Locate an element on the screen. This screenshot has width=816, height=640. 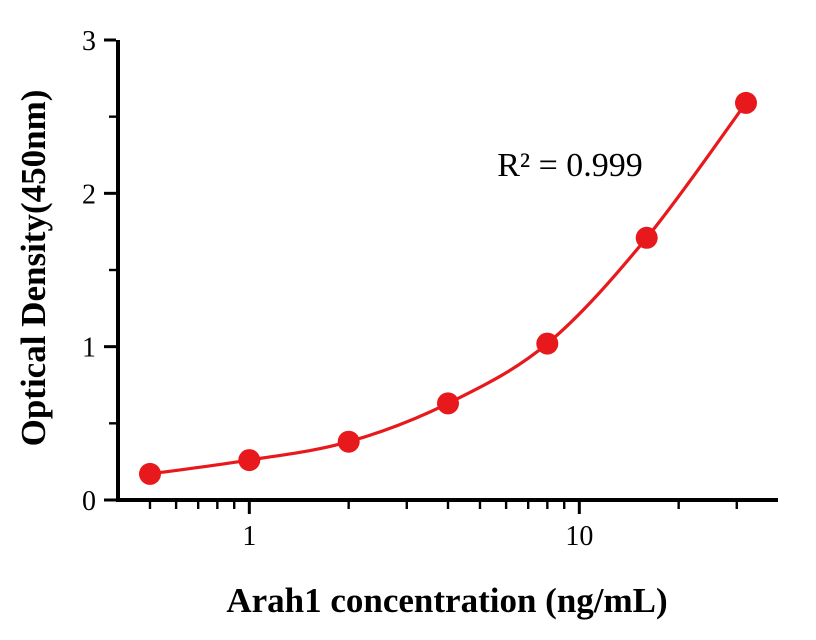
x-axis-title: Arah1 concentration (ng/mL) is located at coordinates (447, 600).